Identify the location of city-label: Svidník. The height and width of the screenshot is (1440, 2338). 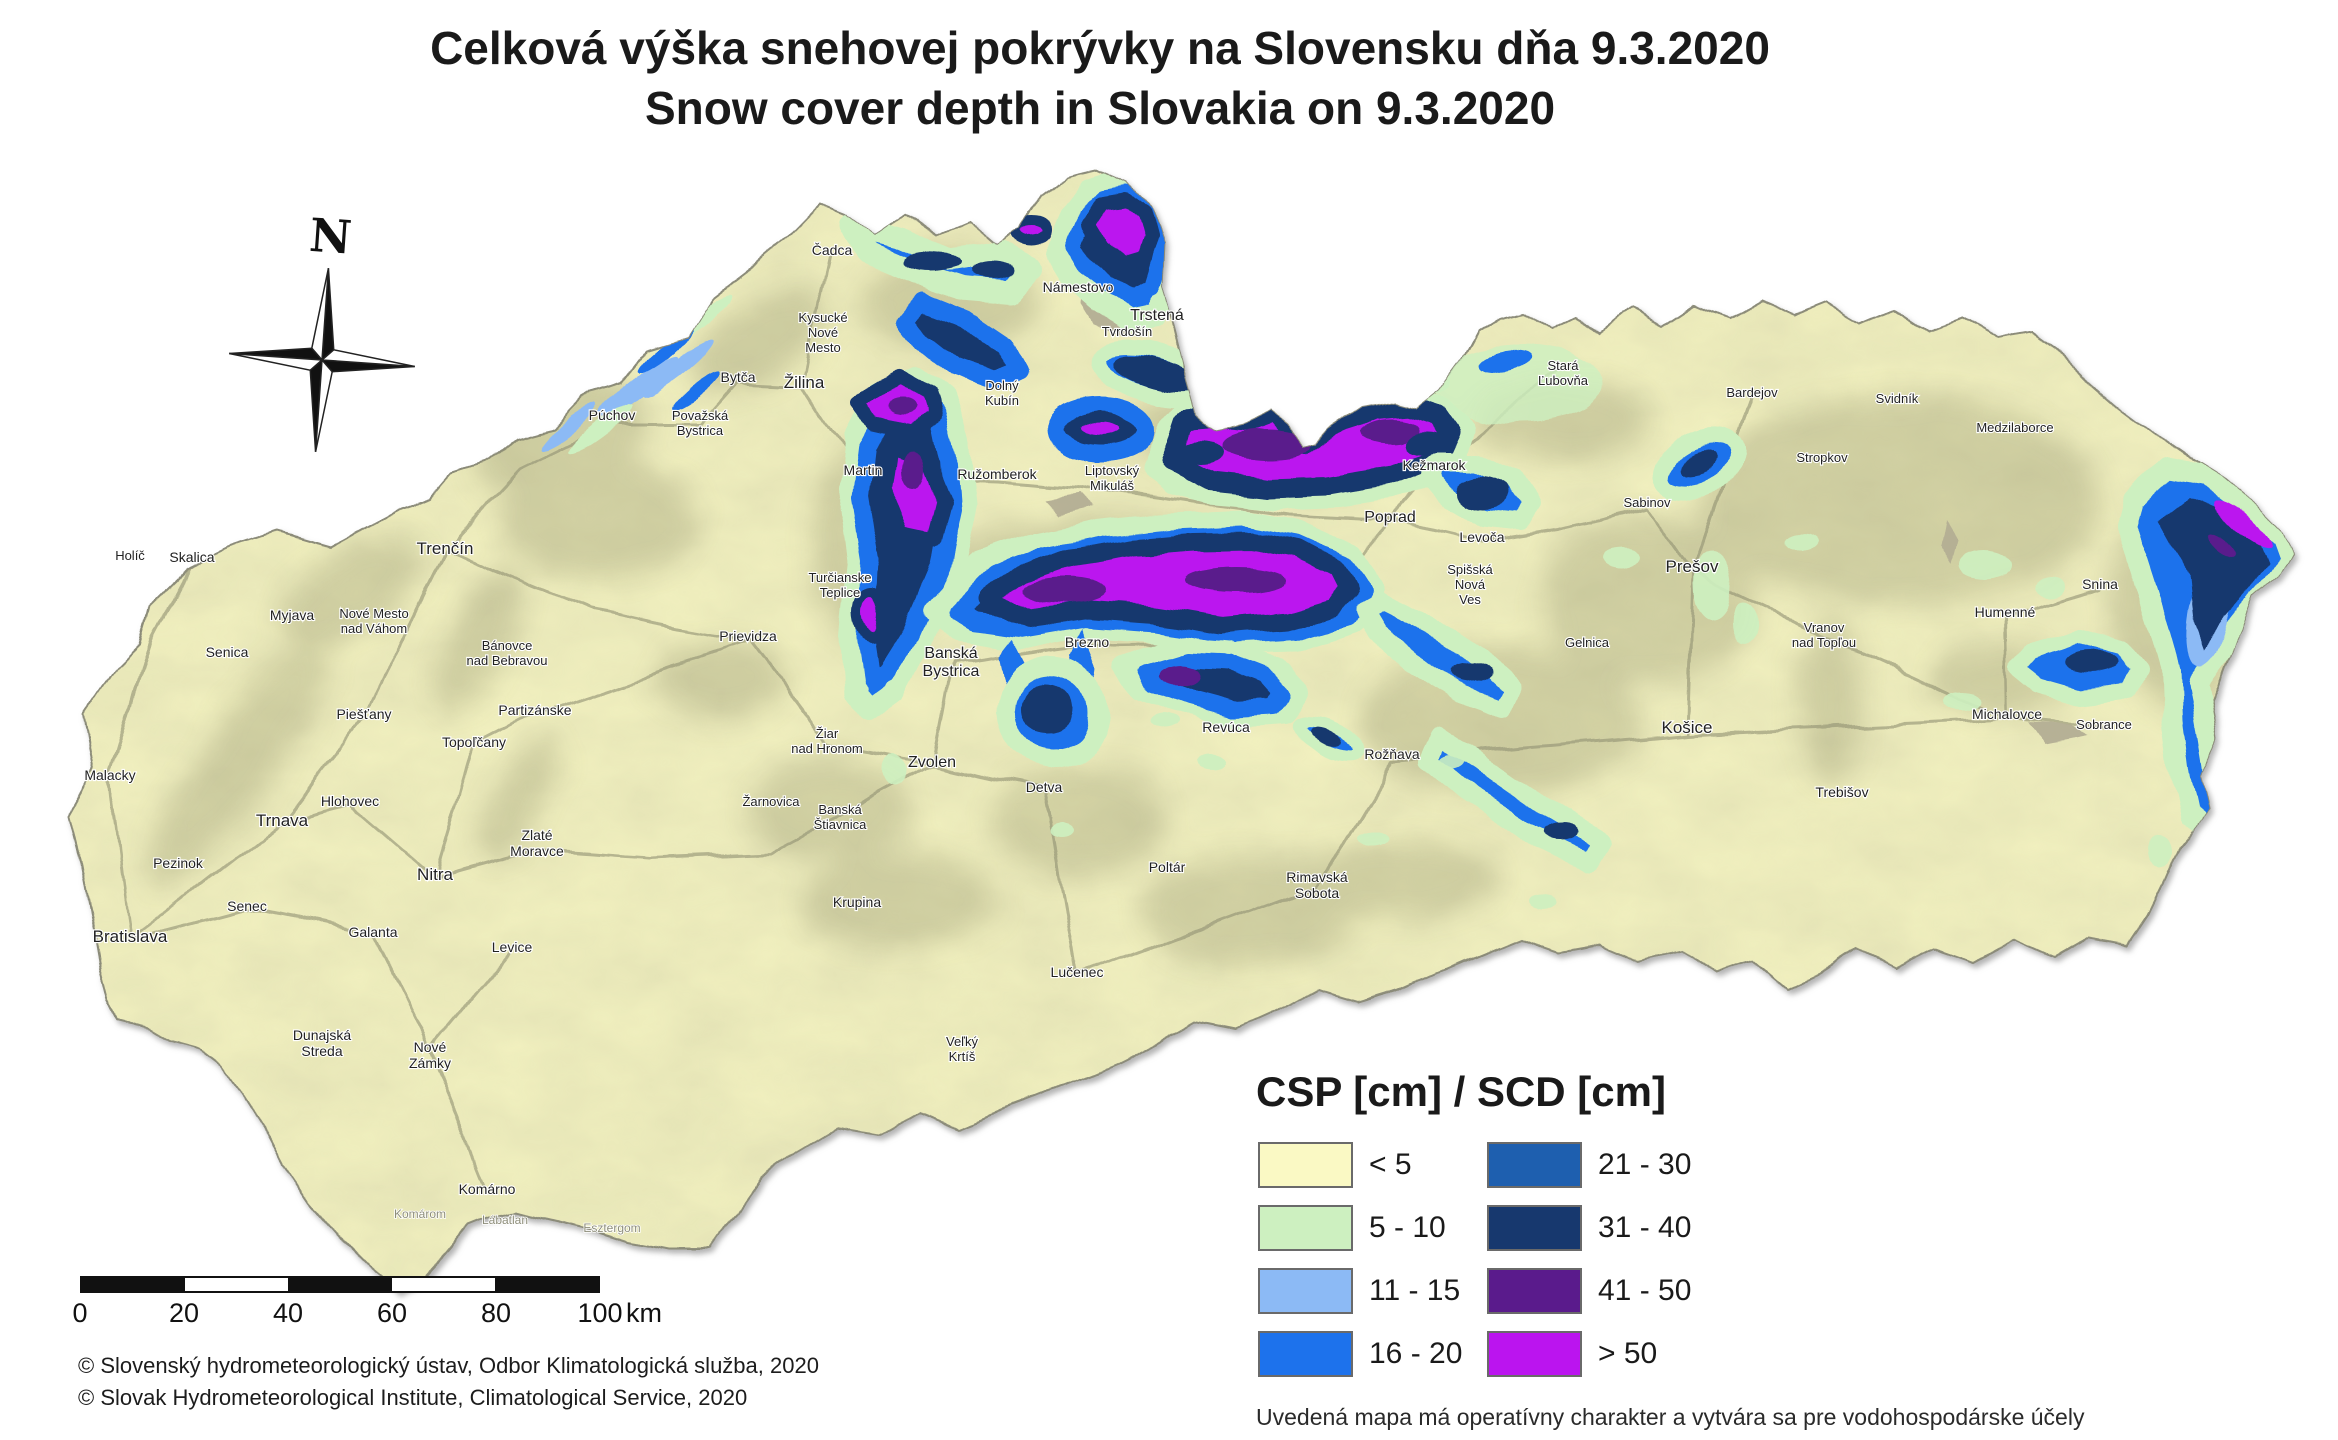
(1897, 398).